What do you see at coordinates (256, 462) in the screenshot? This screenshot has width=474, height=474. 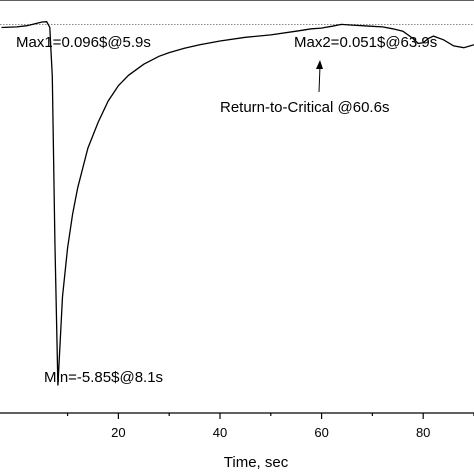 I see `x-axis-title: Time, sec` at bounding box center [256, 462].